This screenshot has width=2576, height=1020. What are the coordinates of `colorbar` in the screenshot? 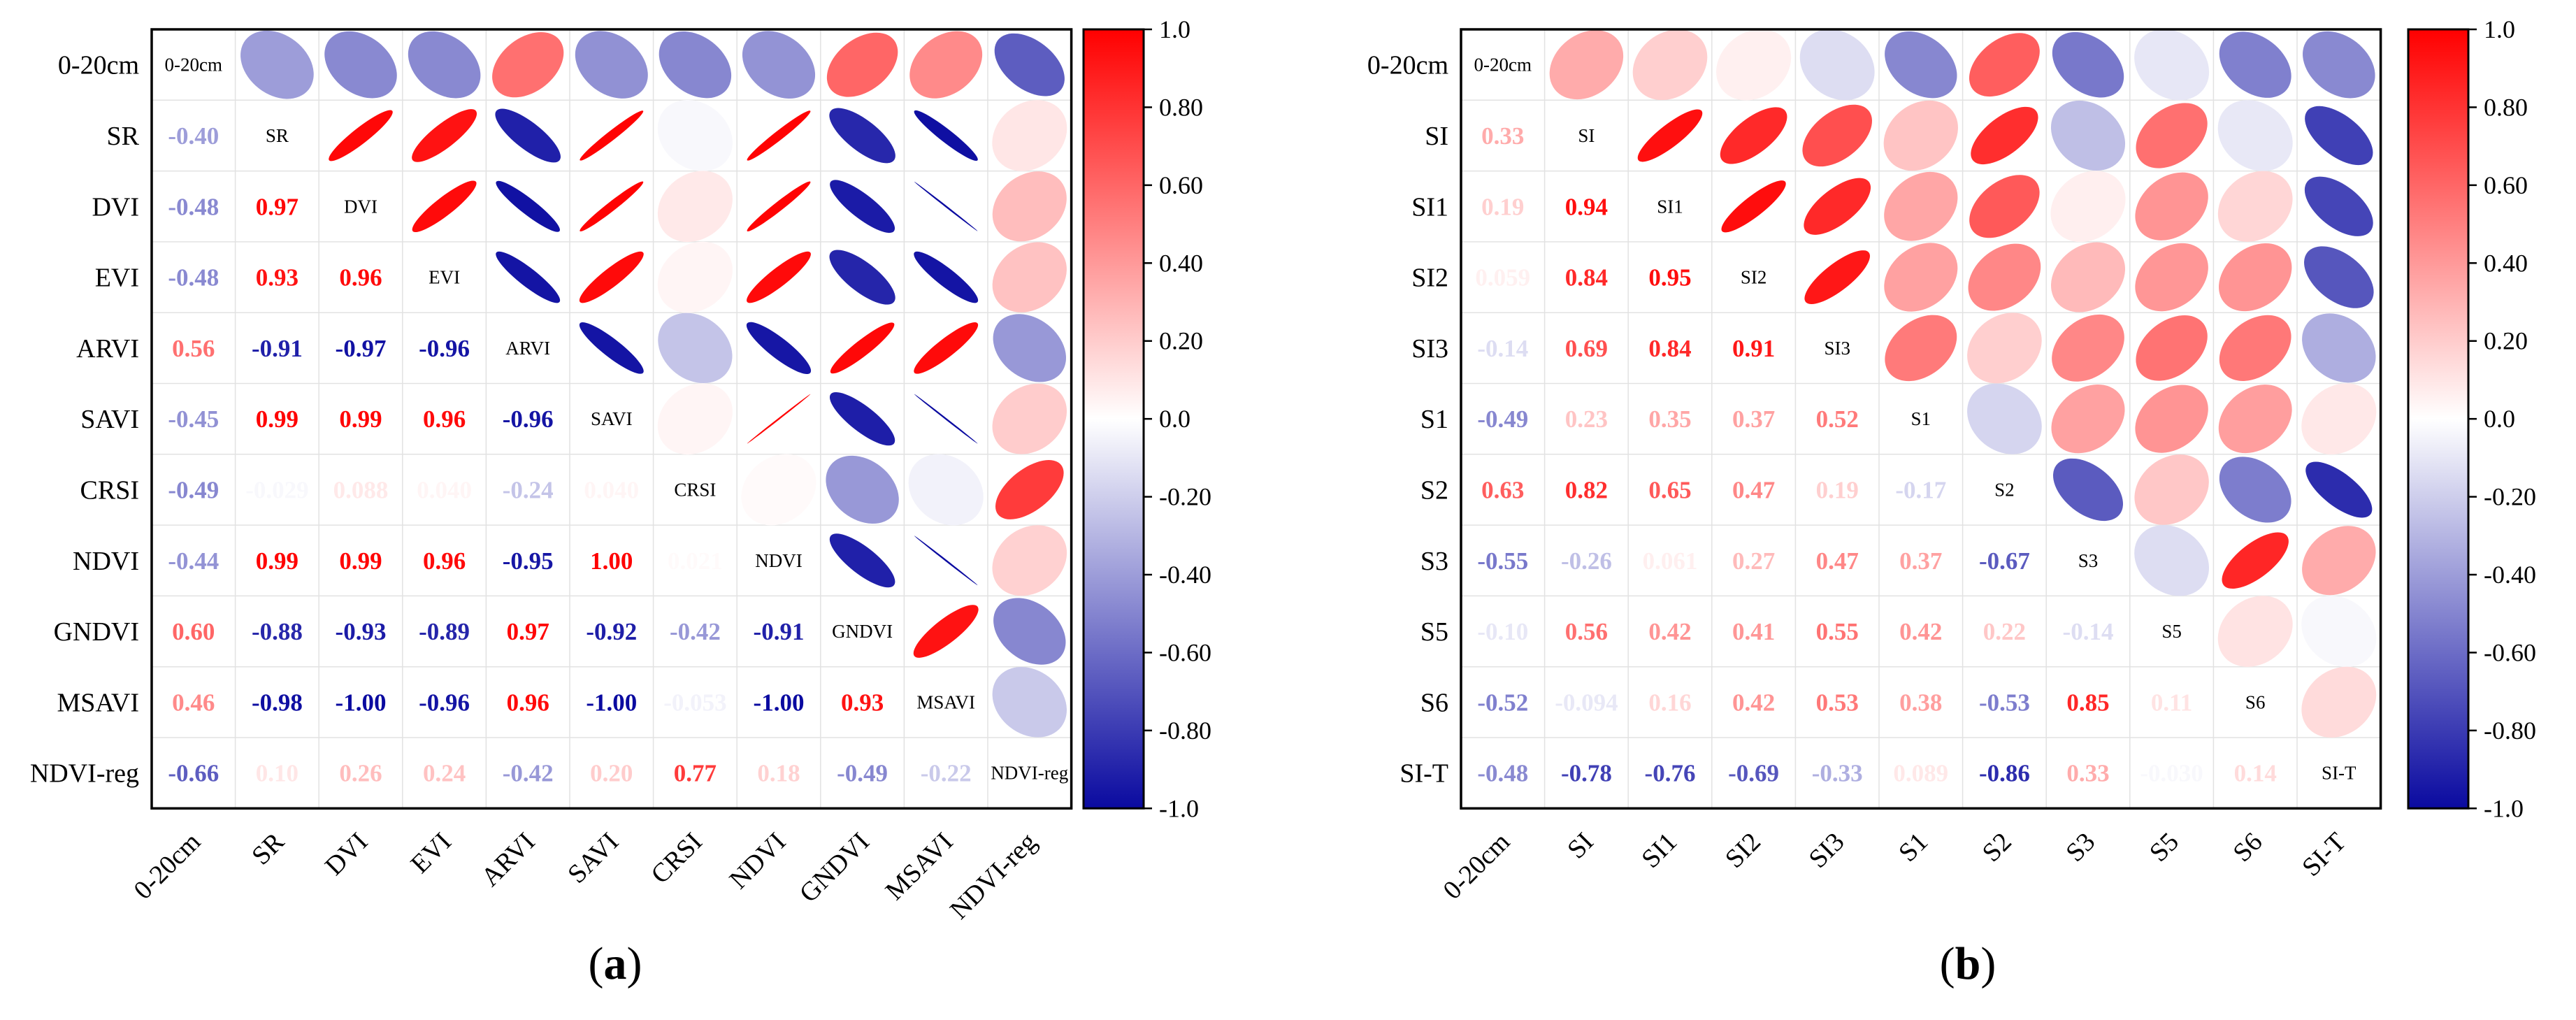 It's located at (1113, 419).